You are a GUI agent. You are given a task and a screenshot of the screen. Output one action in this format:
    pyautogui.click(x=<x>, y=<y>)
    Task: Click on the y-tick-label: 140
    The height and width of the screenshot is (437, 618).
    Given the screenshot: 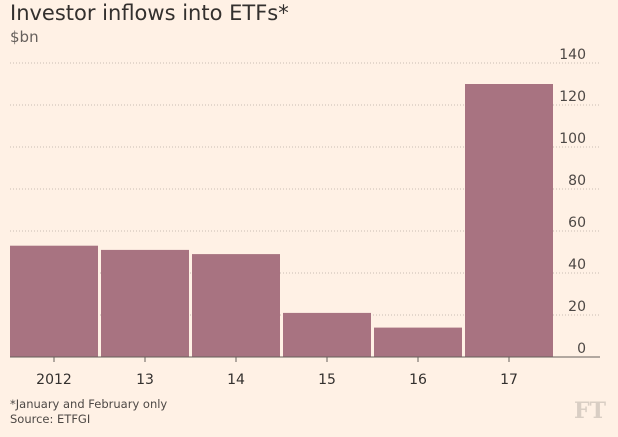 What is the action you would take?
    pyautogui.click(x=572, y=55)
    